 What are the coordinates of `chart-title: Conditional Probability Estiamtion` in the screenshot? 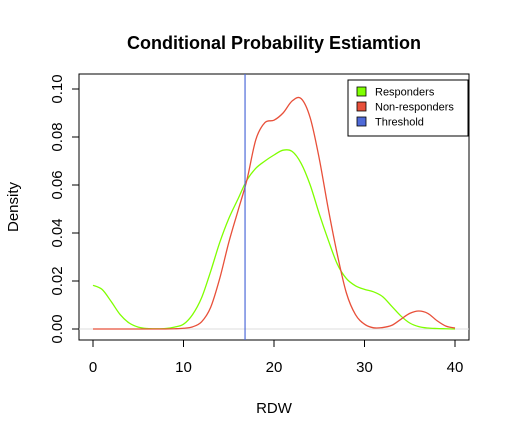 It's located at (274, 43).